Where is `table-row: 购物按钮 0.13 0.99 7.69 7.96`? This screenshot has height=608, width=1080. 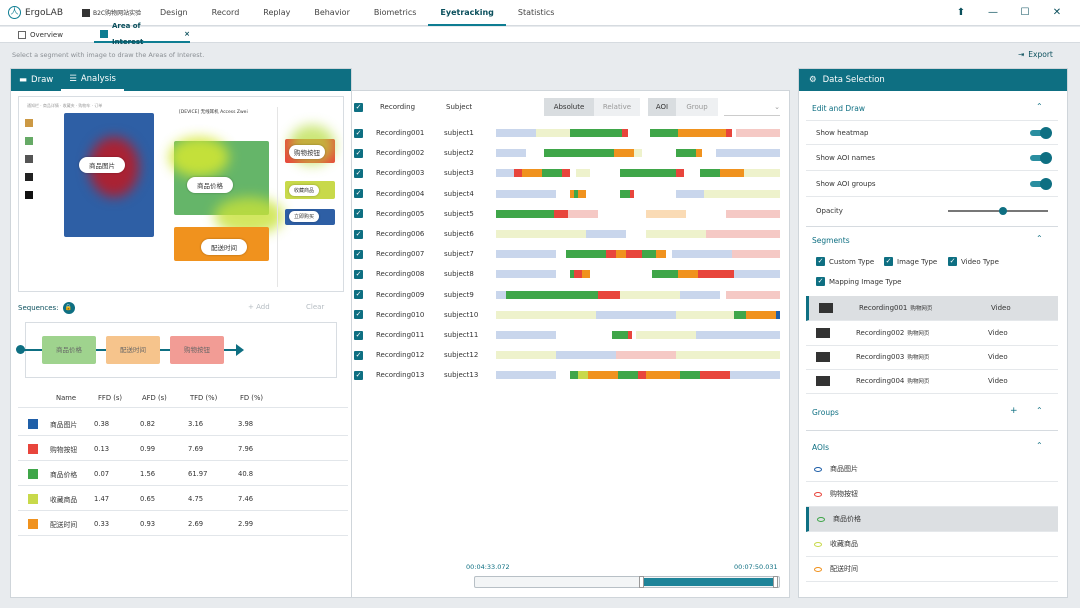
table-row: 购物按钮 0.13 0.99 7.69 7.96 is located at coordinates (183, 449).